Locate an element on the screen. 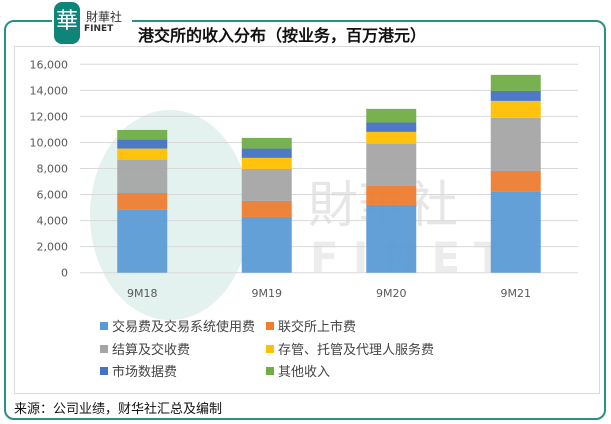 Image resolution: width=611 pixels, height=424 pixels. logo-cn: 財華社 is located at coordinates (104, 17).